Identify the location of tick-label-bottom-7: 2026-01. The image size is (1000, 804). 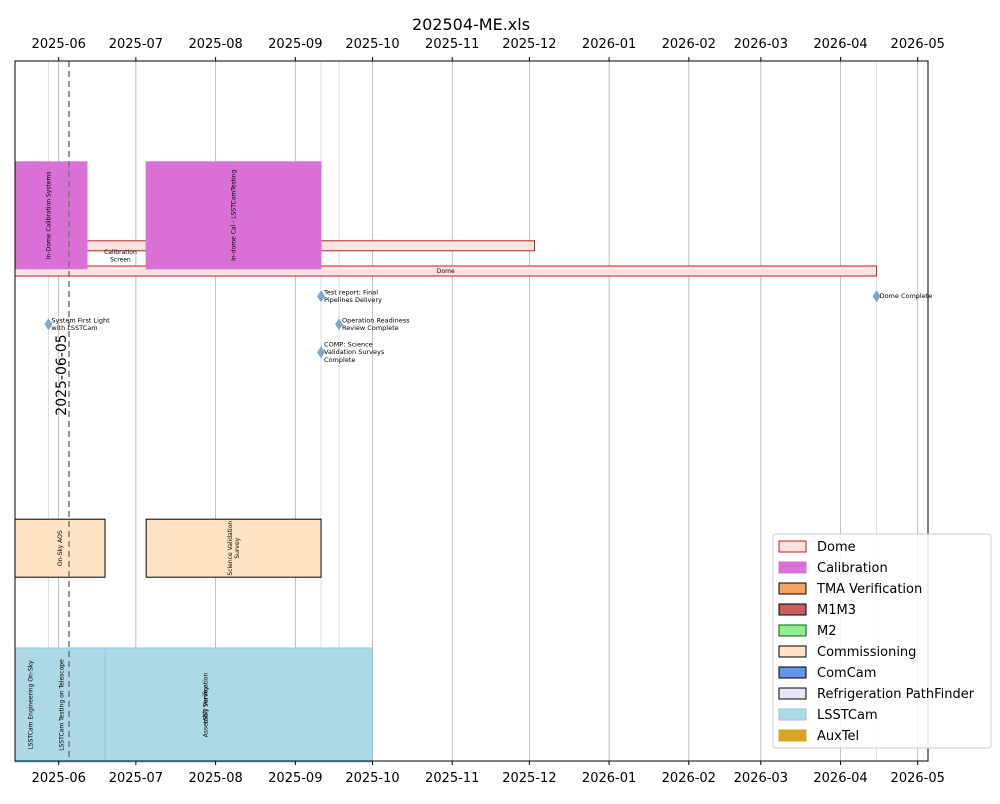
(609, 778).